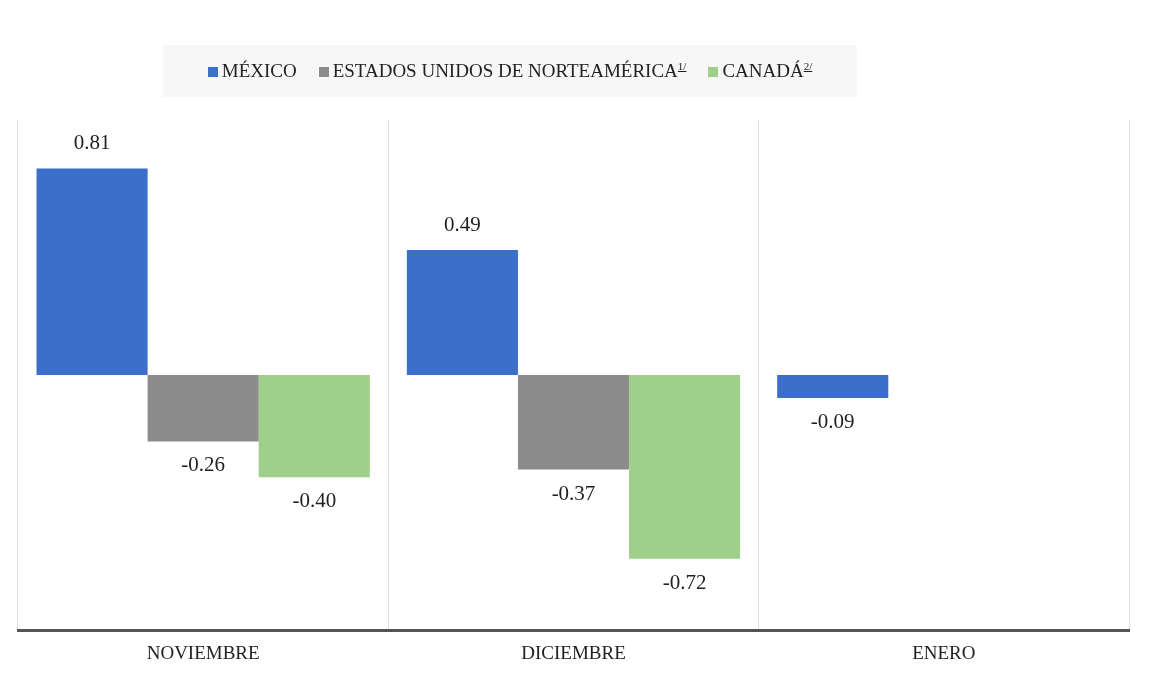 This screenshot has height=687, width=1149. What do you see at coordinates (203, 652) in the screenshot?
I see `x-tick-label: NOVIEMBRE` at bounding box center [203, 652].